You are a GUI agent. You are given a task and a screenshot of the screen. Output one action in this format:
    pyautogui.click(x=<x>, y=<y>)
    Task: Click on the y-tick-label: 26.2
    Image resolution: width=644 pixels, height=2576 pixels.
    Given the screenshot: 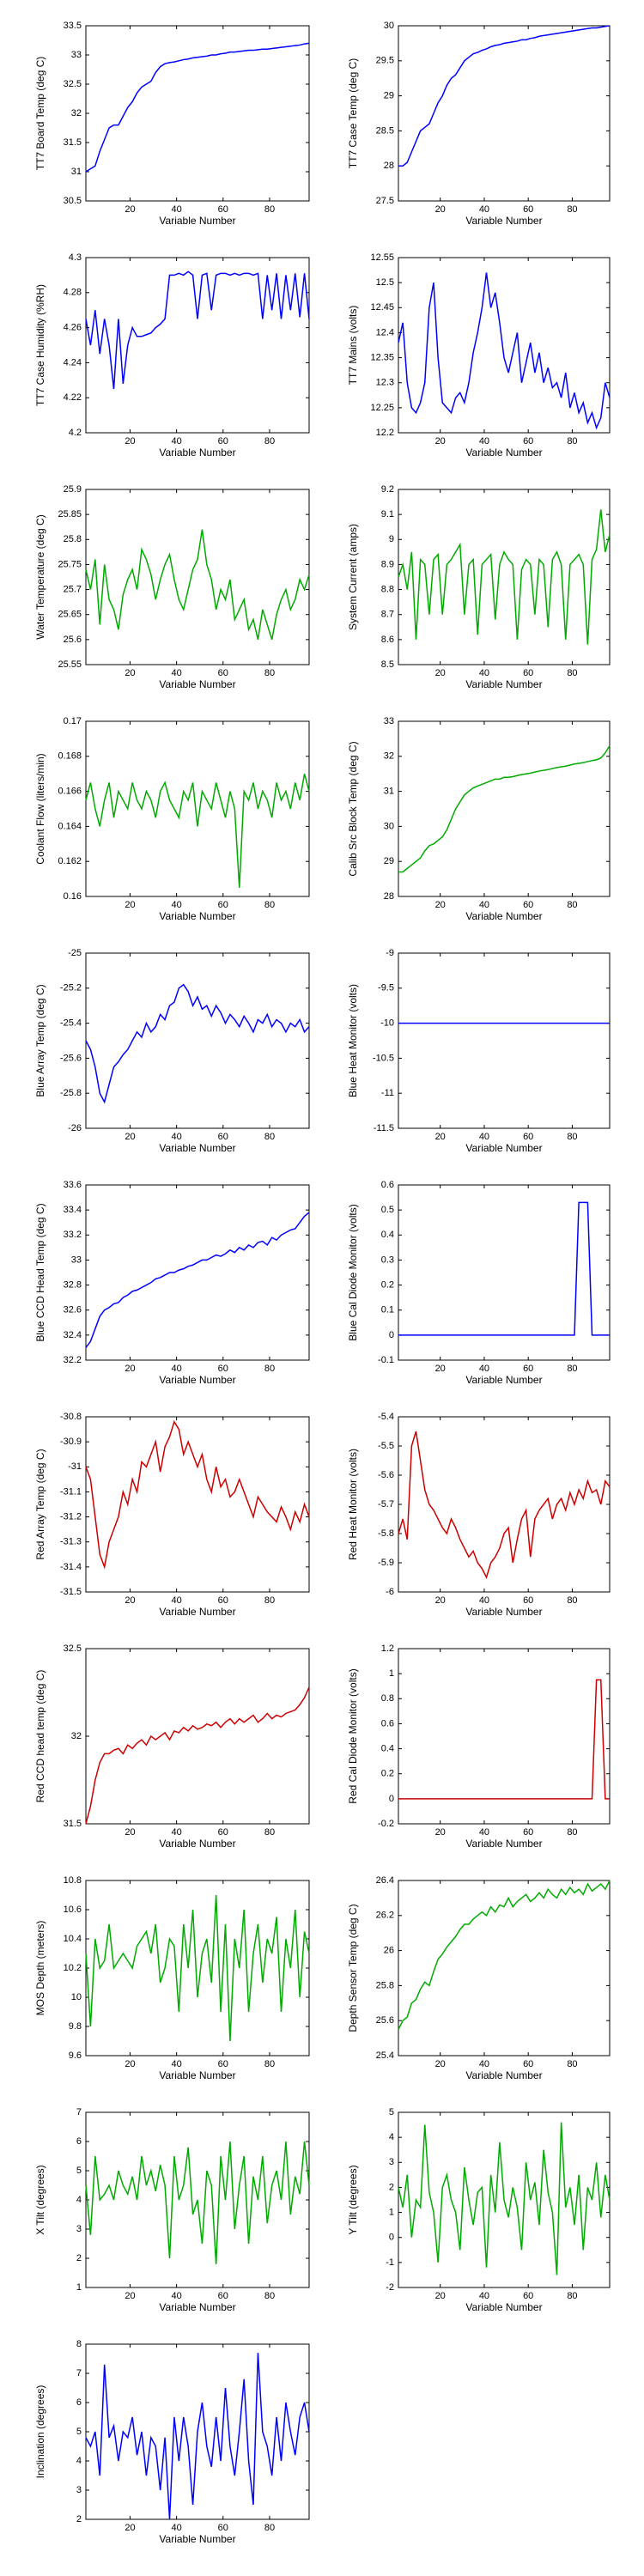 What is the action you would take?
    pyautogui.click(x=385, y=1916)
    